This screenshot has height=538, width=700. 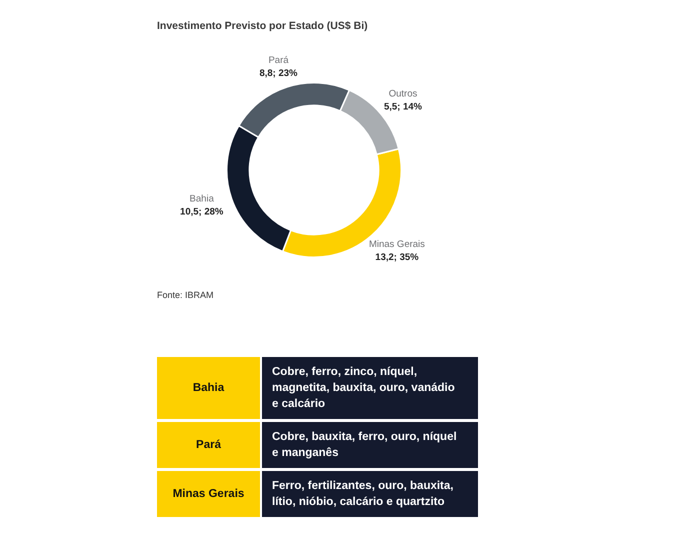 I want to click on data-label: 13,2; 35%, so click(x=397, y=258).